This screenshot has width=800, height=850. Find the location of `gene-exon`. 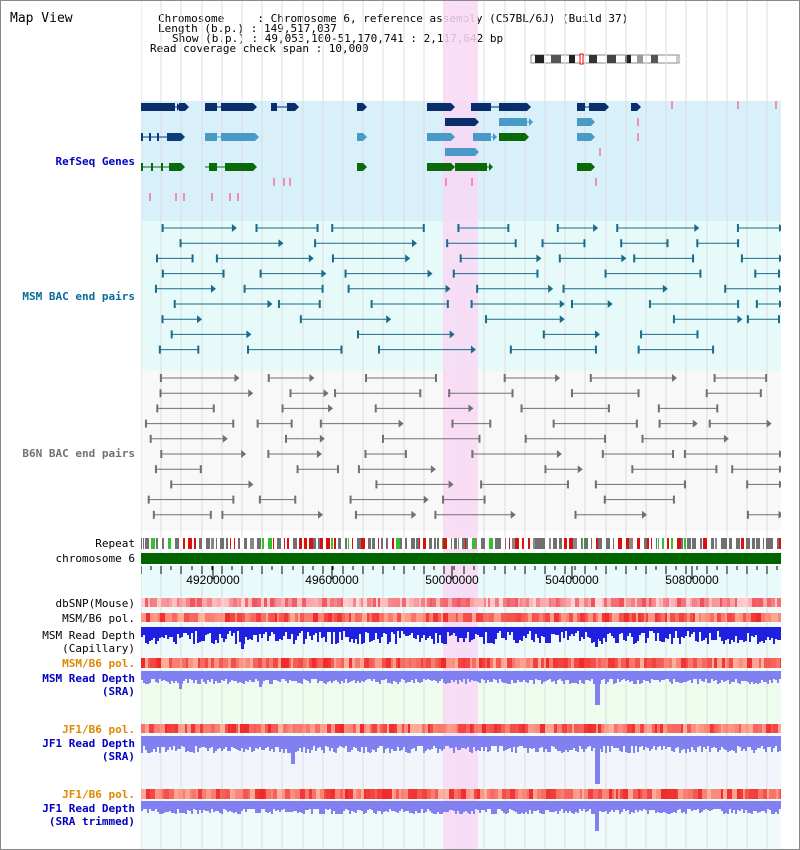

gene-exon is located at coordinates (142, 137).